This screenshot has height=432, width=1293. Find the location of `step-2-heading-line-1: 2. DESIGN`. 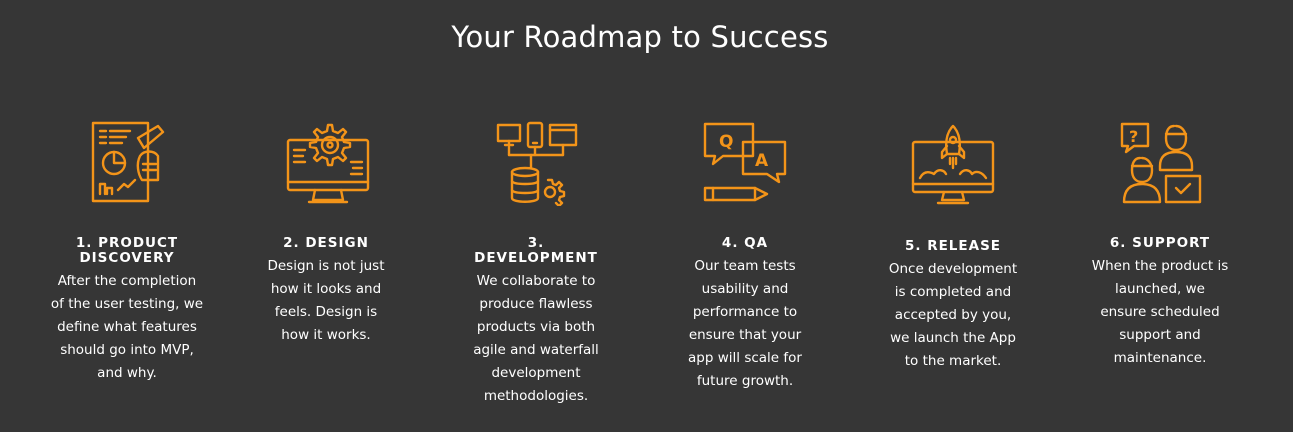

step-2-heading-line-1: 2. DESIGN is located at coordinates (326, 243).